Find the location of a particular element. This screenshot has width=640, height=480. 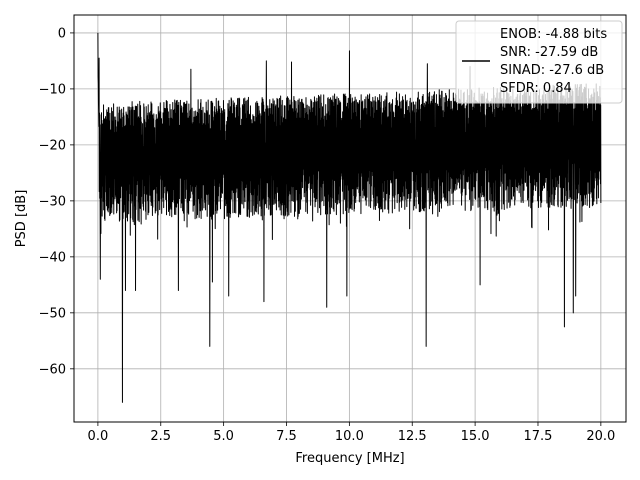

y-tick-label: 0 is located at coordinates (62, 33).